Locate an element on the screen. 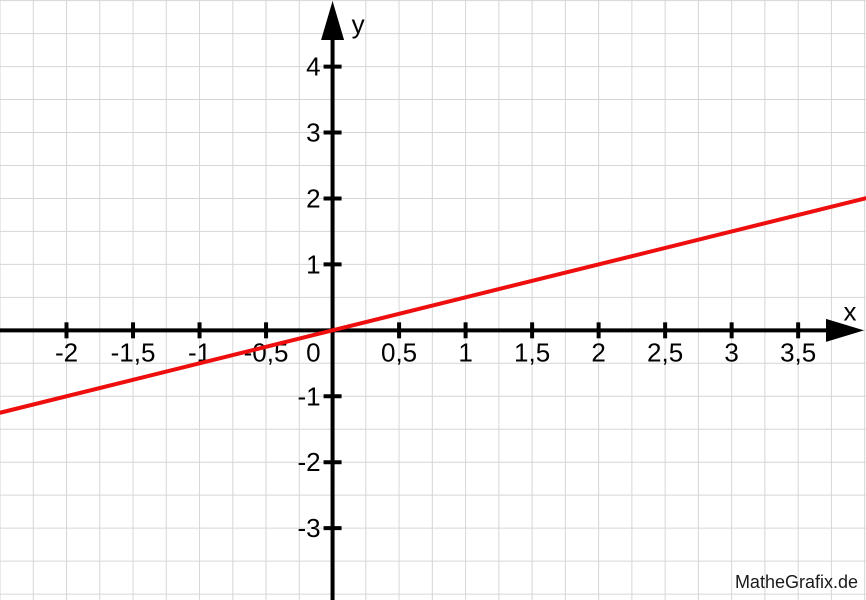 This screenshot has height=600, width=866. x-axis-label: x is located at coordinates (850, 311).